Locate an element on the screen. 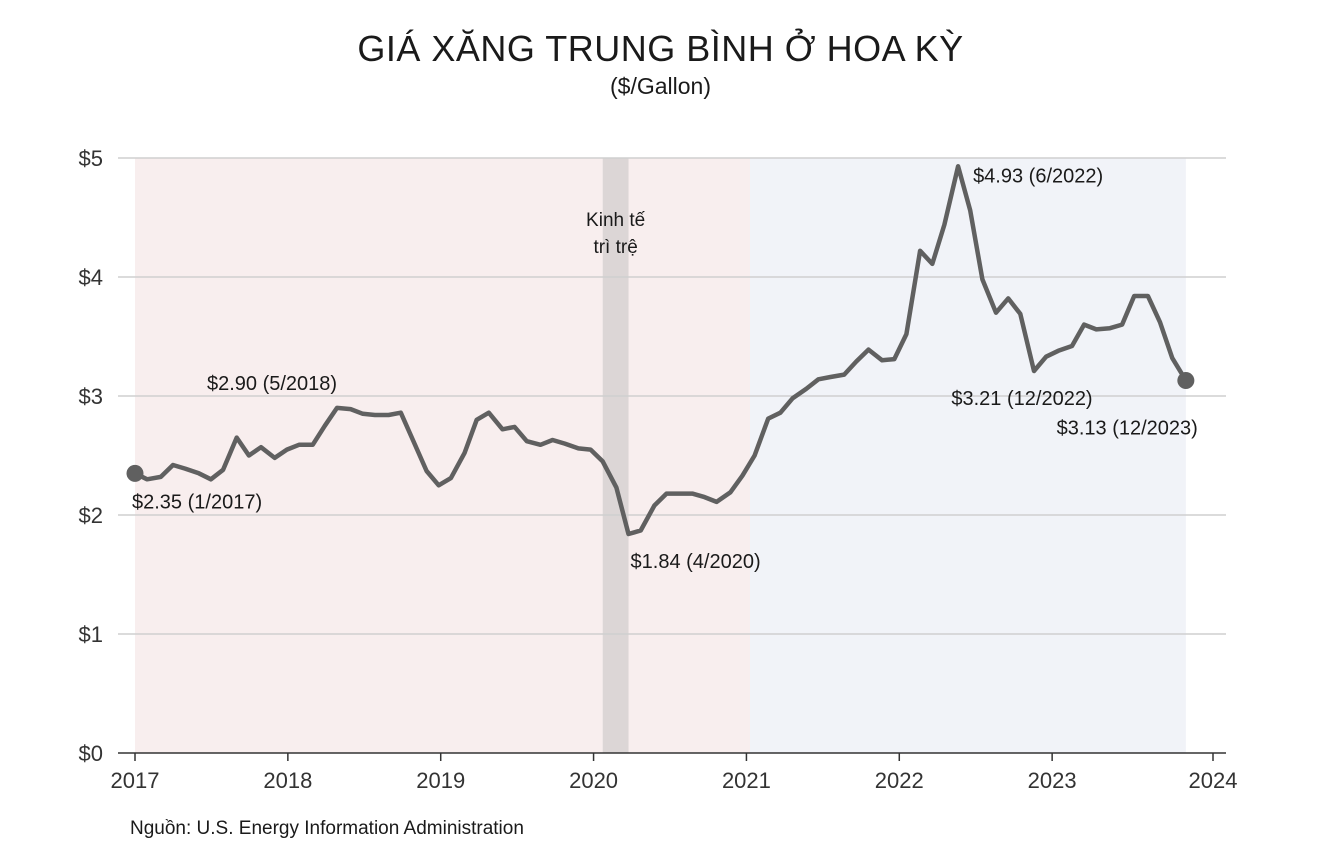  x-tick-label: 2022 is located at coordinates (899, 780).